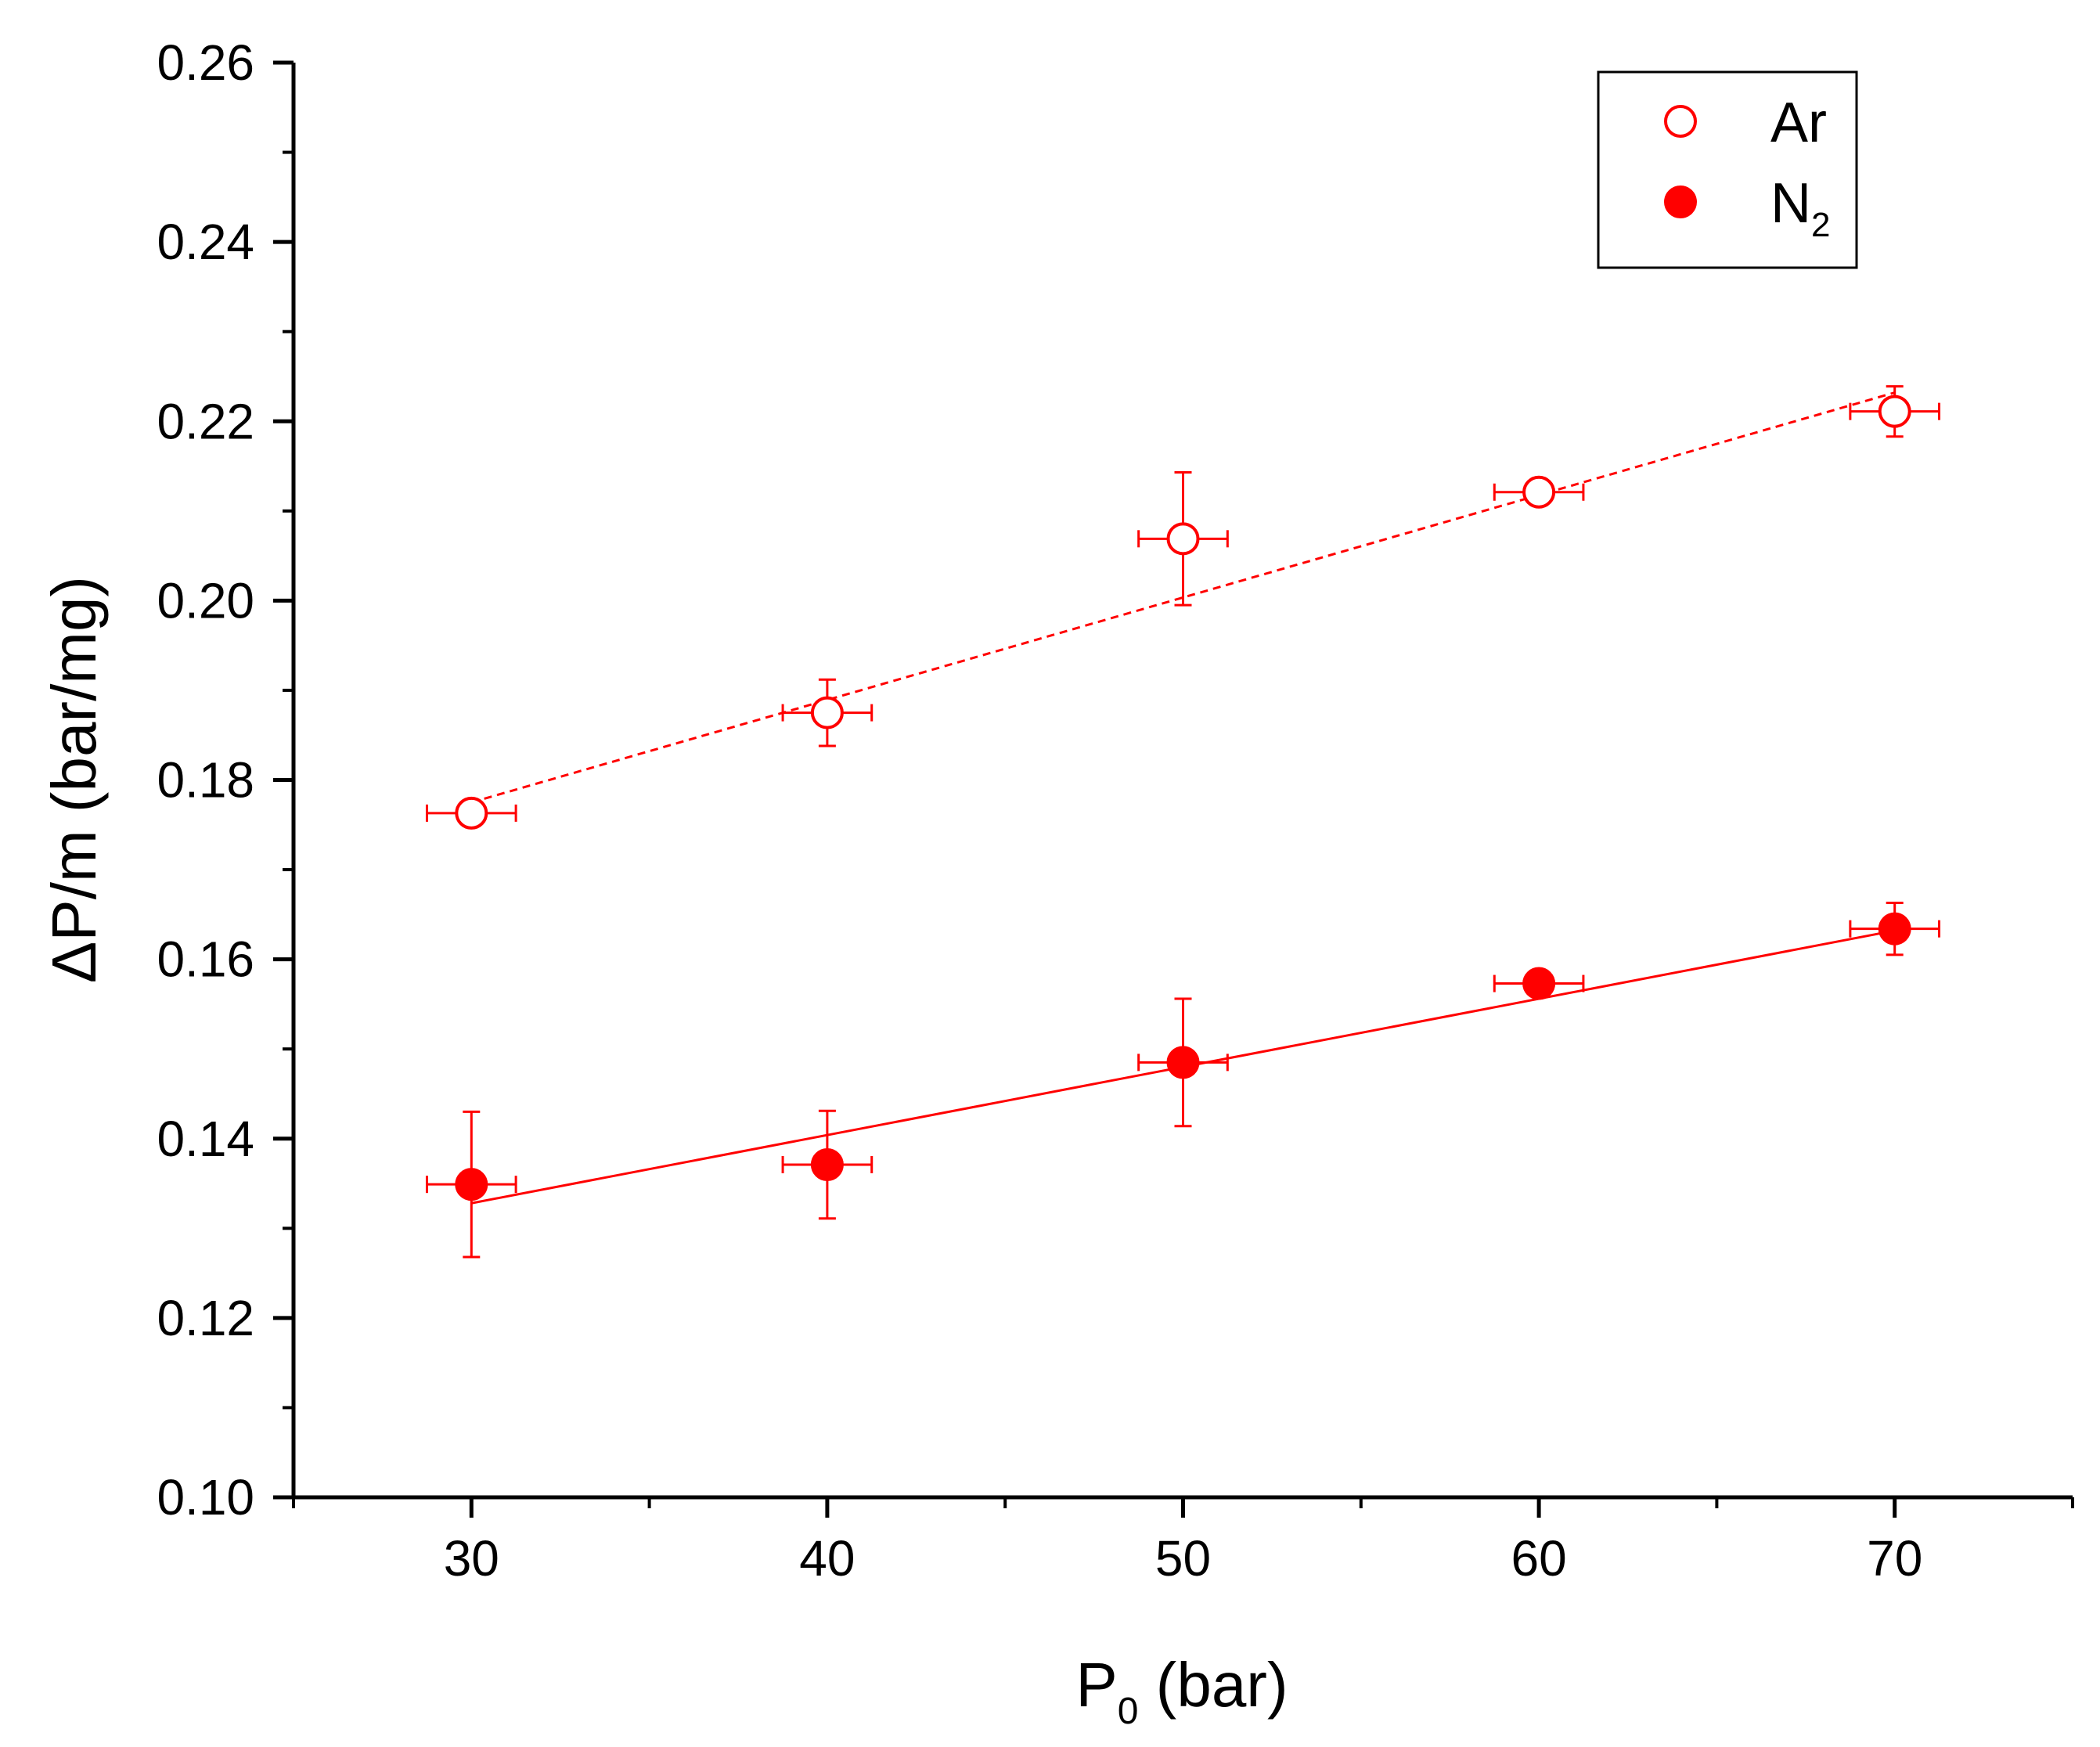  I want to click on x-axis-label: P0 (bar), so click(1181, 1691).